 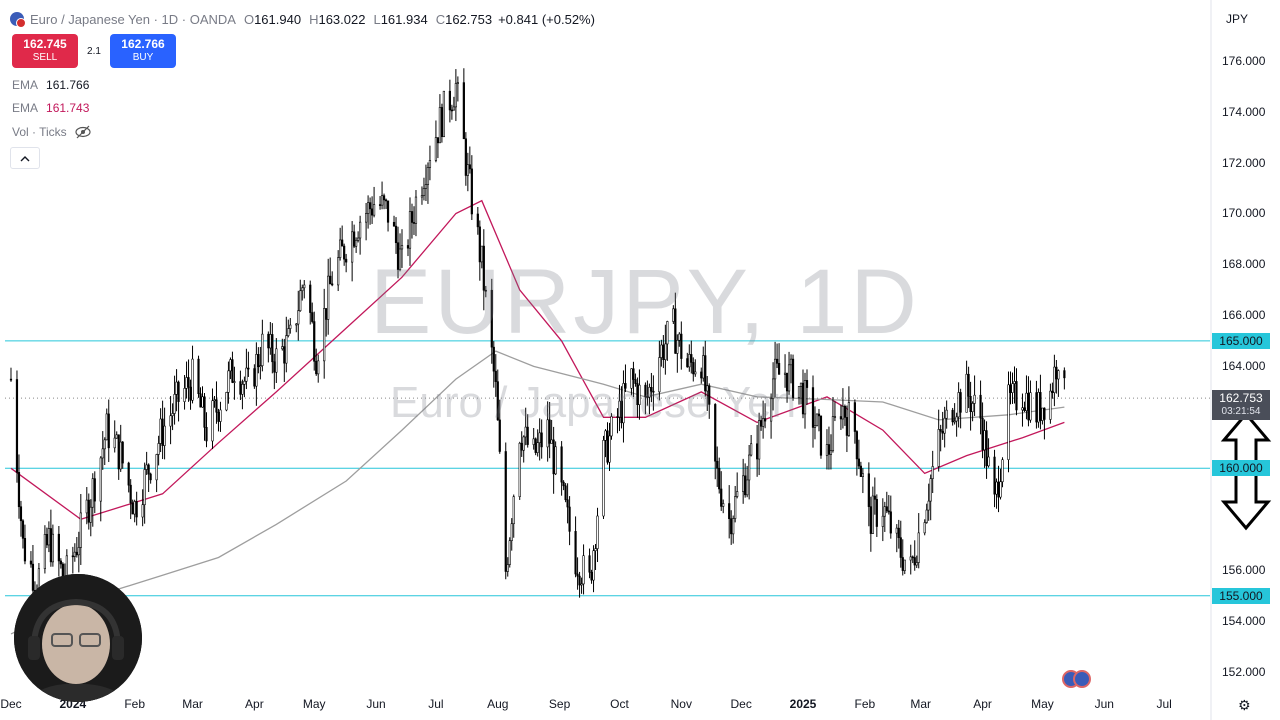 I want to click on eye-off-icon, so click(x=83, y=132).